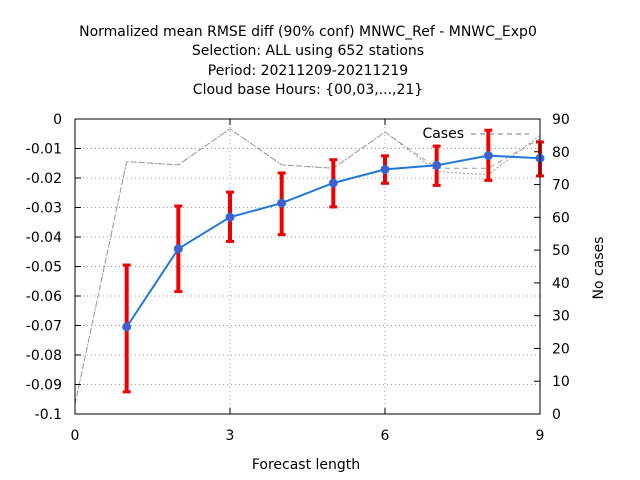 This screenshot has height=480, width=640. What do you see at coordinates (230, 436) in the screenshot?
I see `x-tick-label: 3` at bounding box center [230, 436].